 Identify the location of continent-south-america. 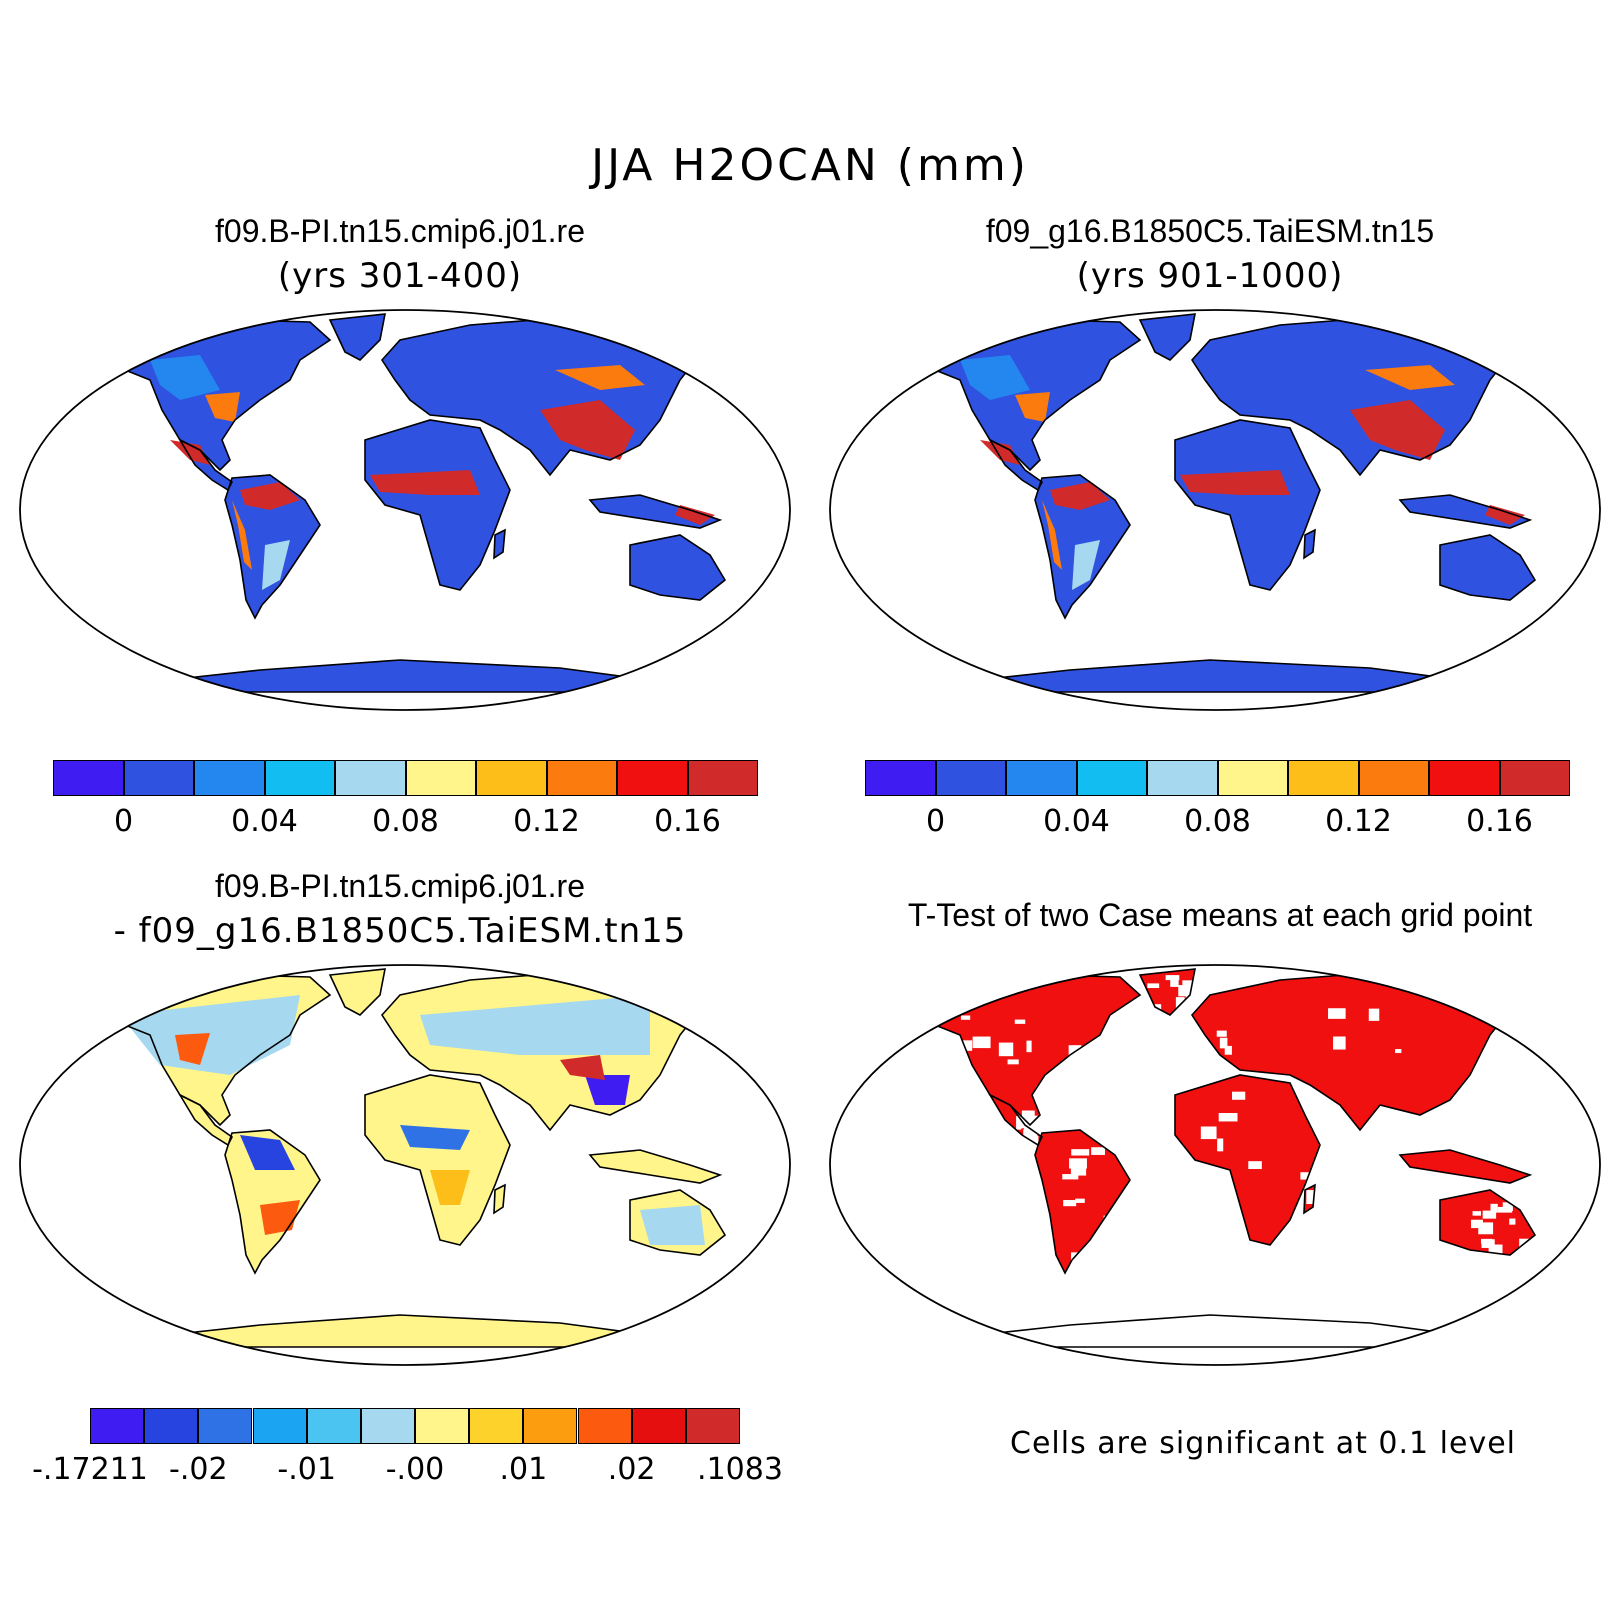
(272, 1201).